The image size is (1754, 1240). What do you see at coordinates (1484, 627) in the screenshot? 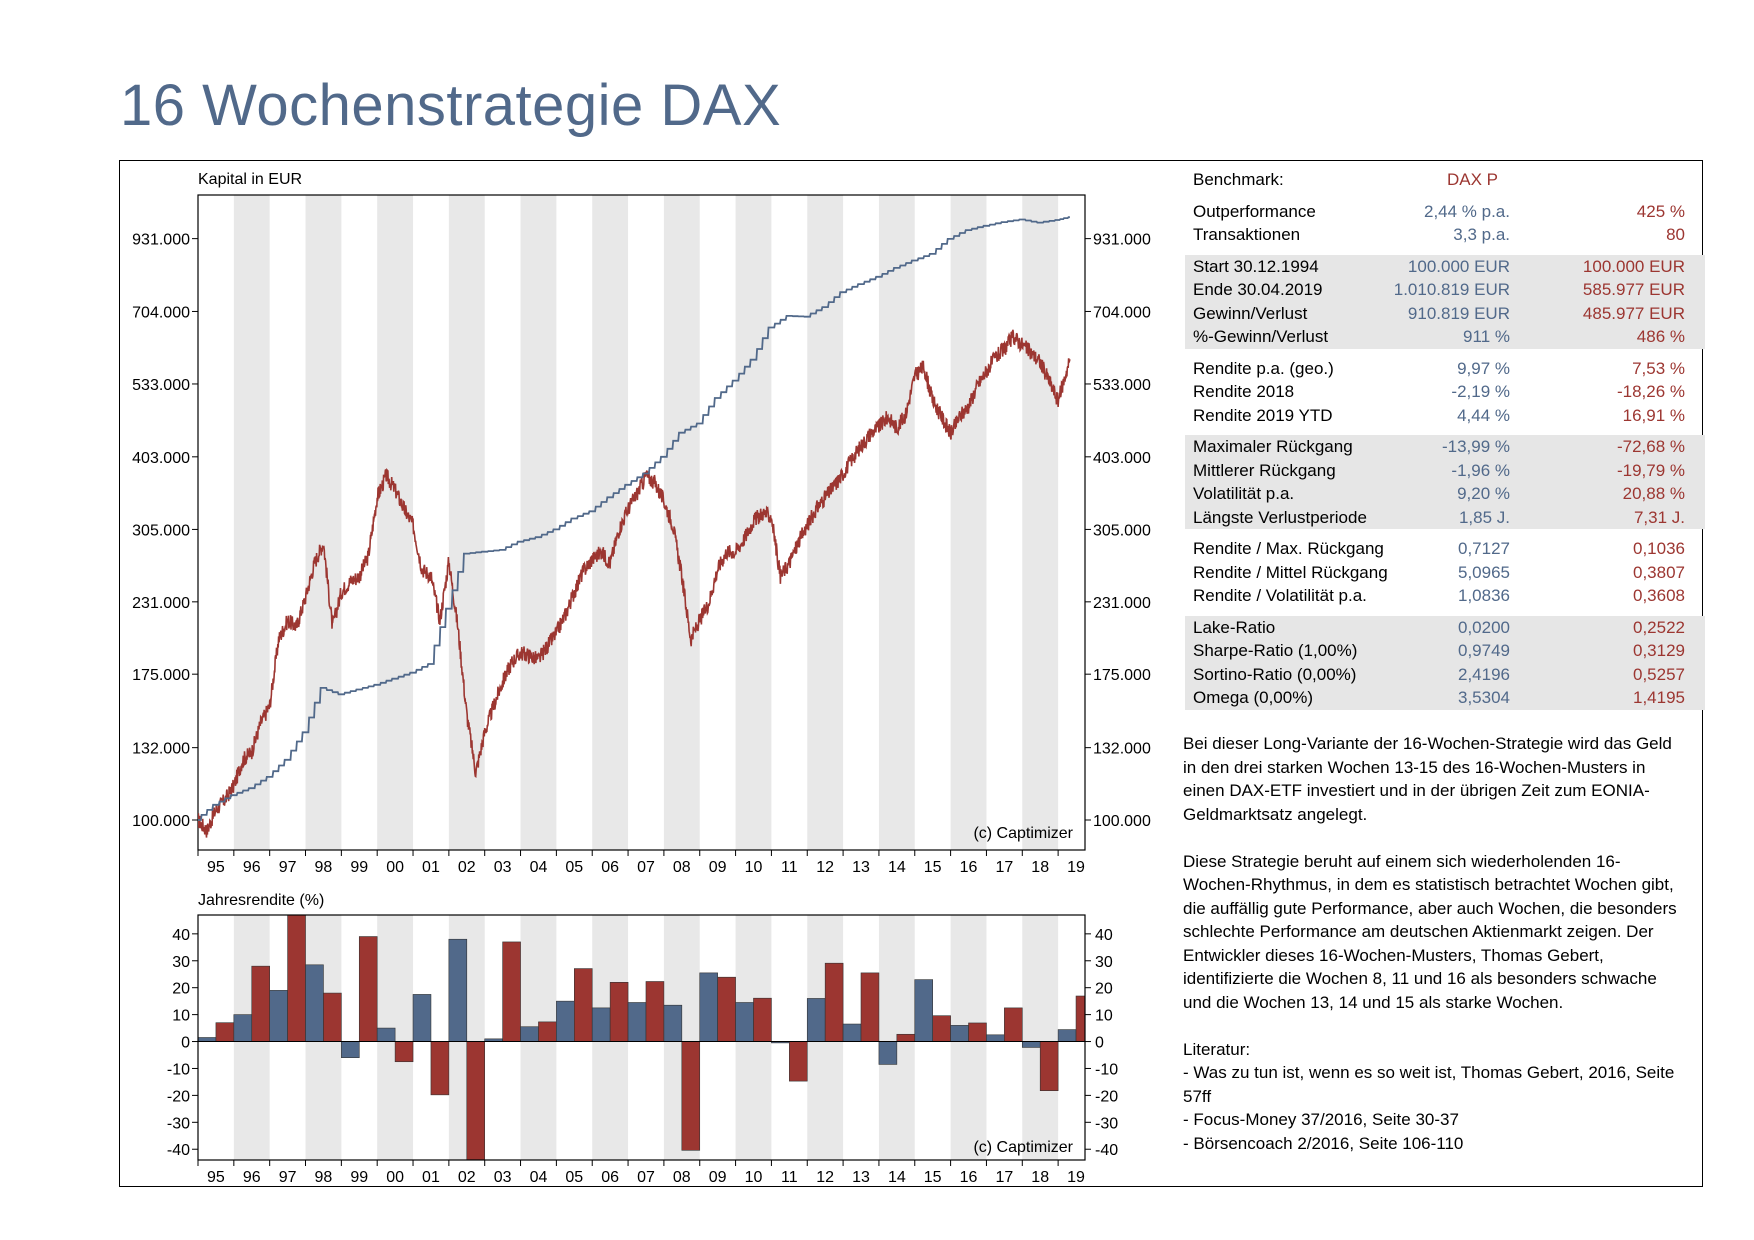
I see `stats-strategy-value: 0,0200` at bounding box center [1484, 627].